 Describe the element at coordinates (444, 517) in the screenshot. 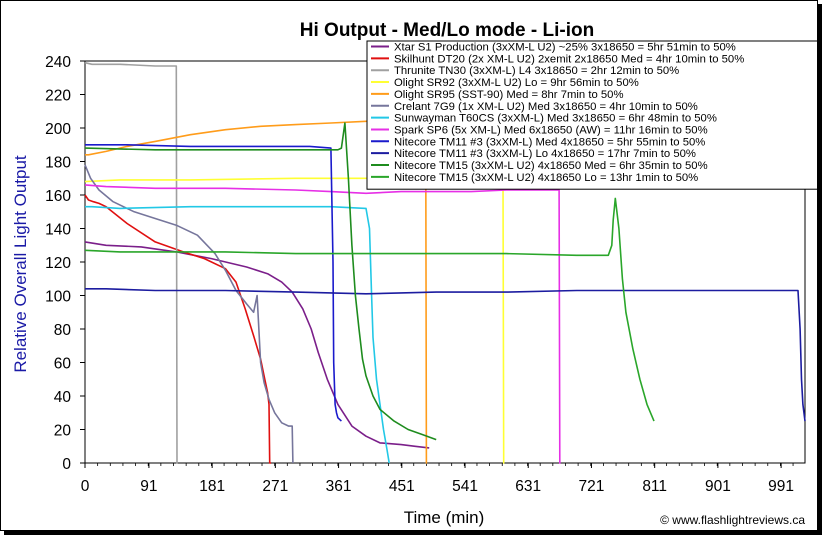

I see `x-axis-label: Time (min)` at that location.